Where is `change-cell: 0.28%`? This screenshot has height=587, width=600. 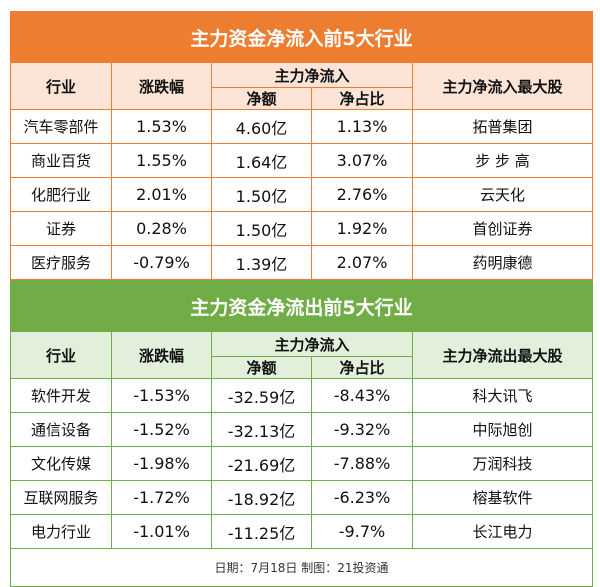 change-cell: 0.28% is located at coordinates (161, 228).